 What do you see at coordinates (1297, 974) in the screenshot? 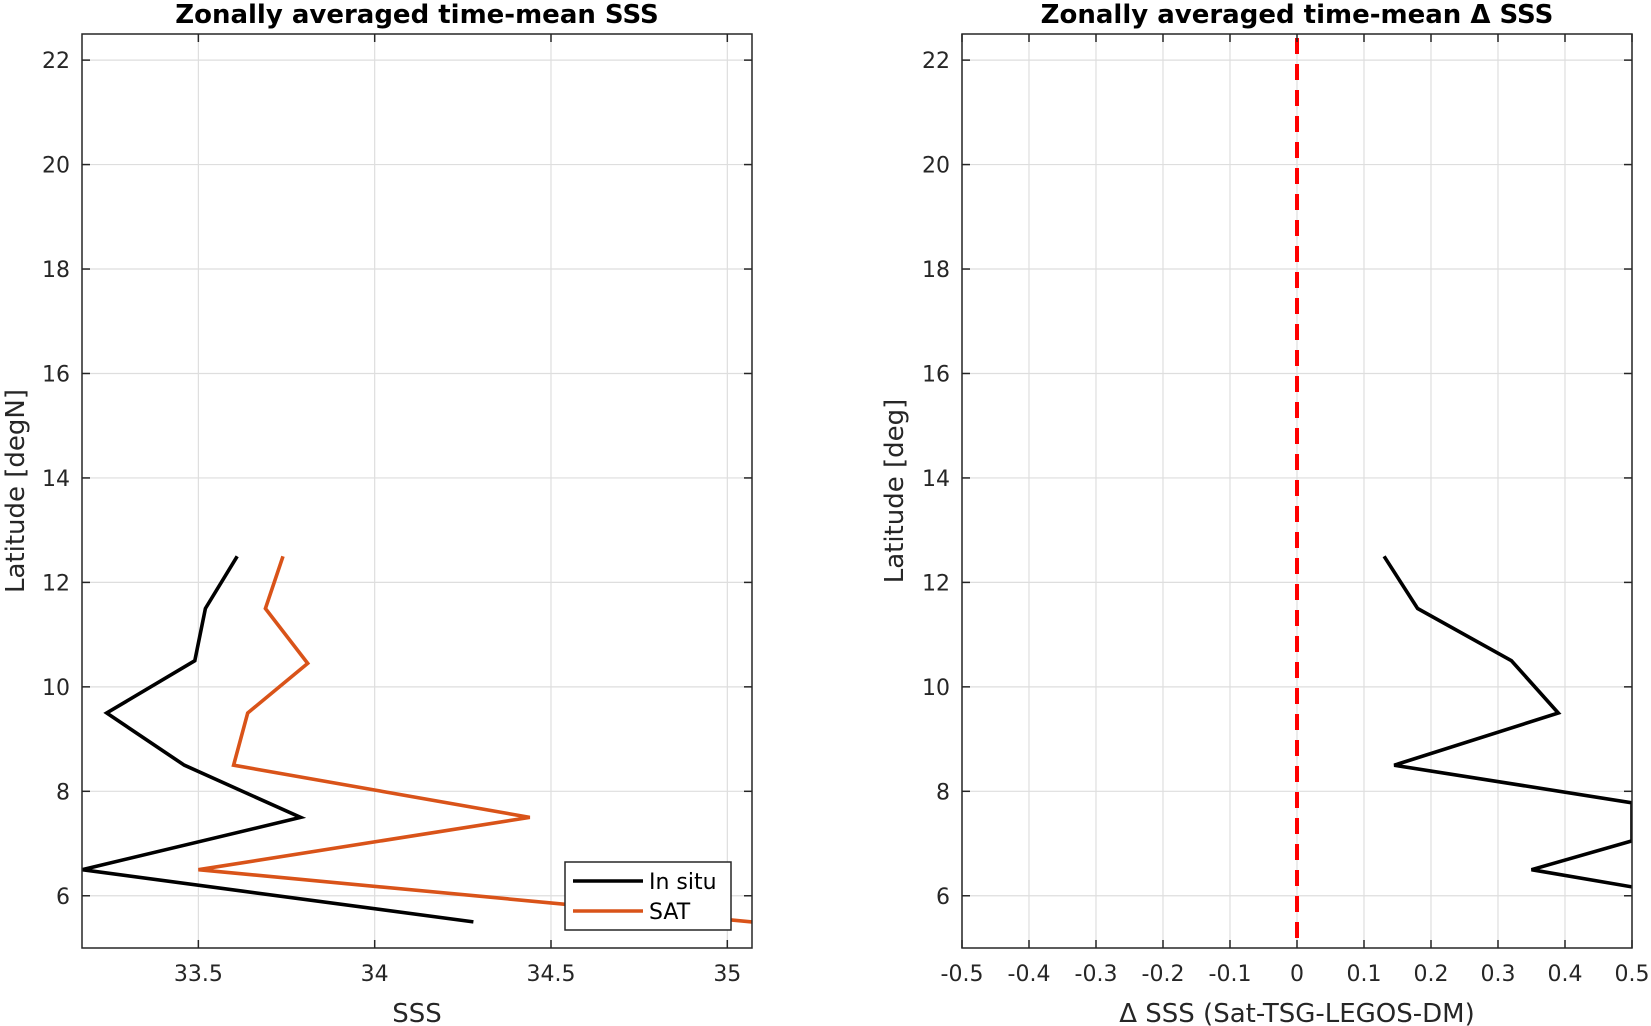
I see `x-tick-label: 0` at bounding box center [1297, 974].